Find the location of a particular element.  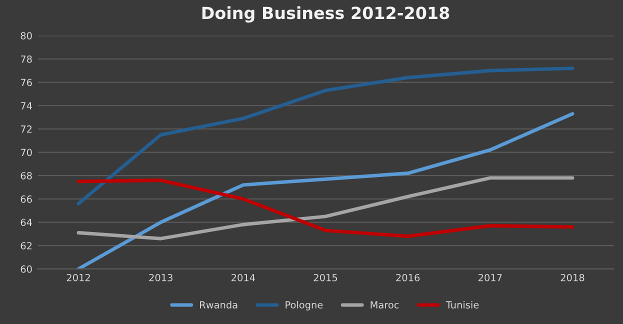

legend-label: Pologne is located at coordinates (304, 305).